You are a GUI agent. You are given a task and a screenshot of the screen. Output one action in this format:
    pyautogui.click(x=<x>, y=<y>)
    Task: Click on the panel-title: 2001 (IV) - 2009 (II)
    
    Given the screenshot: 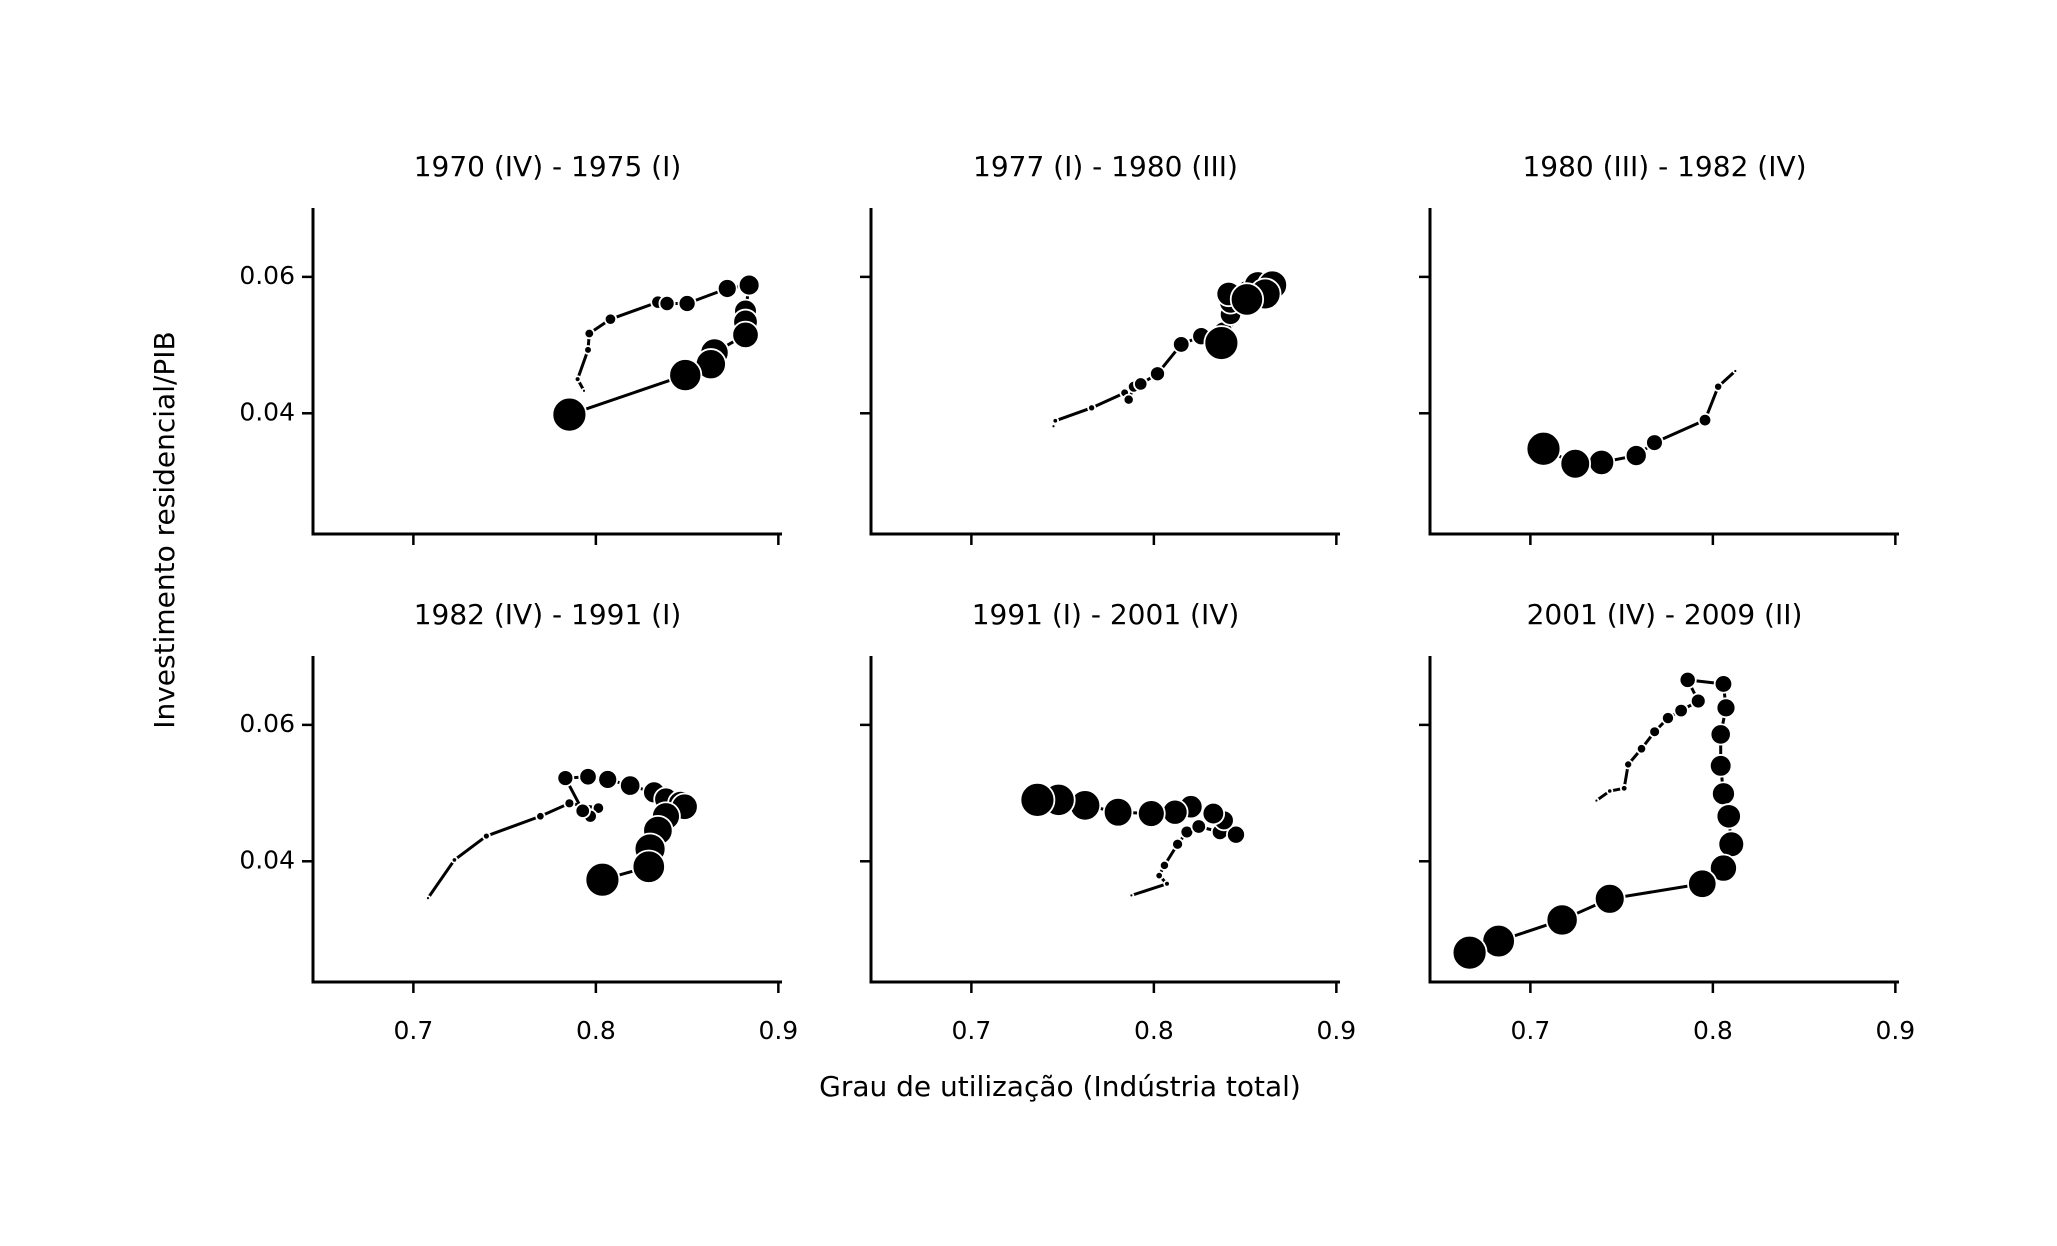 What is the action you would take?
    pyautogui.click(x=1665, y=614)
    